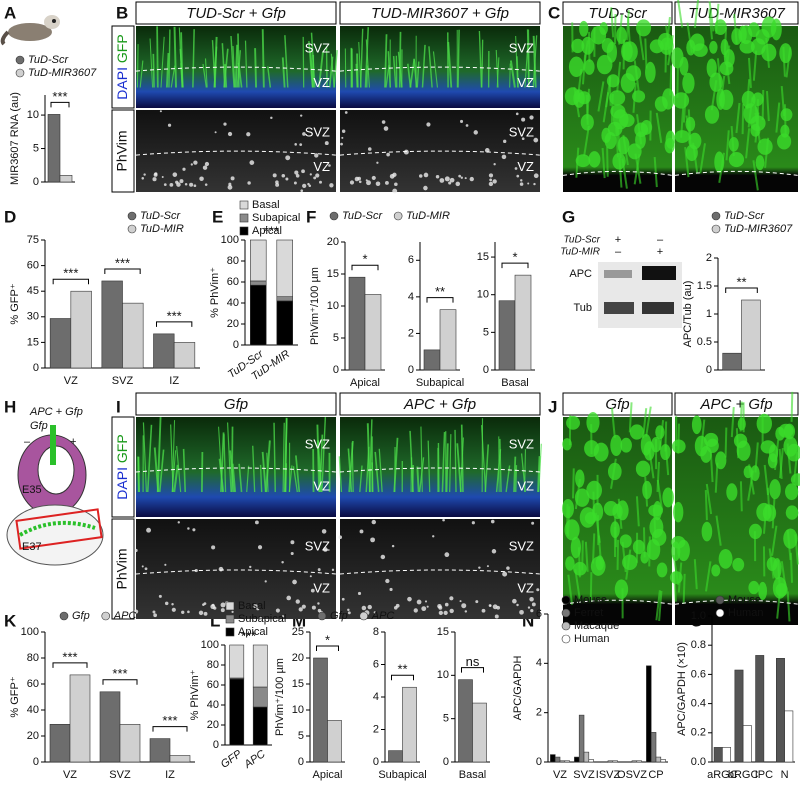 The height and width of the screenshot is (795, 800). Describe the element at coordinates (33, 736) in the screenshot. I see `y-tick-label: 20` at that location.